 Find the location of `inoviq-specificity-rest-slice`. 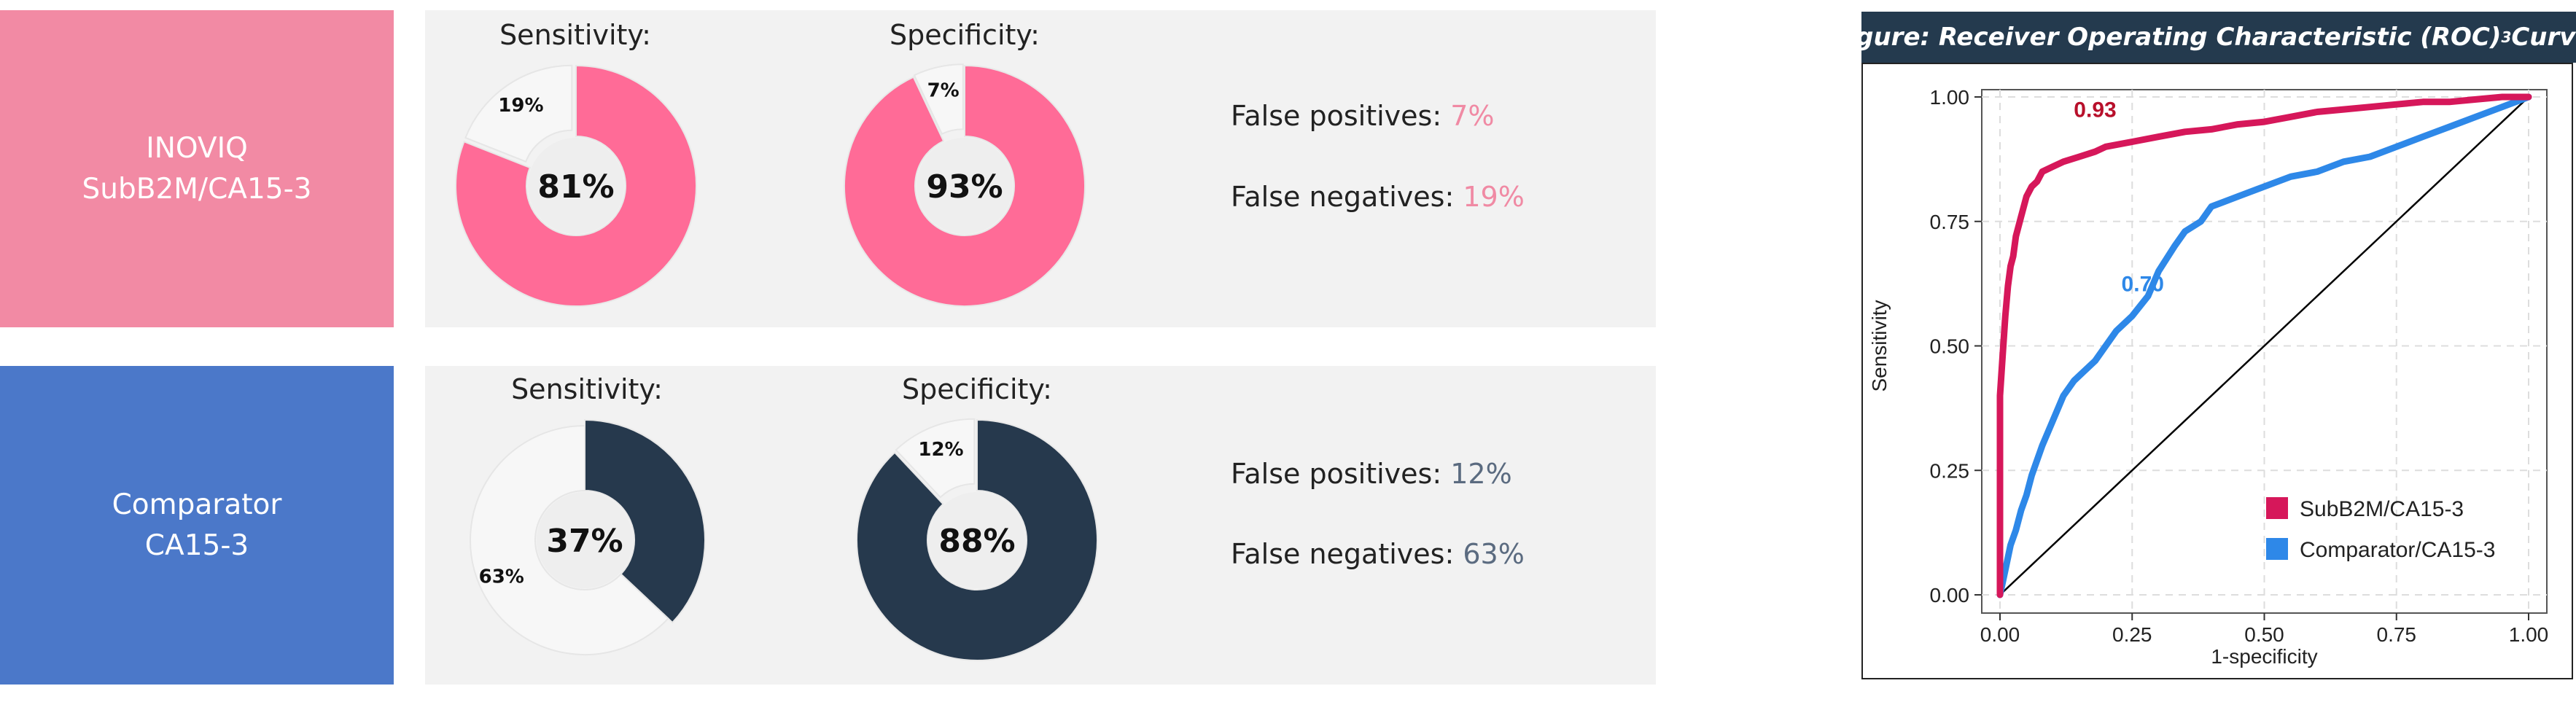

inoviq-specificity-rest-slice is located at coordinates (938, 99).